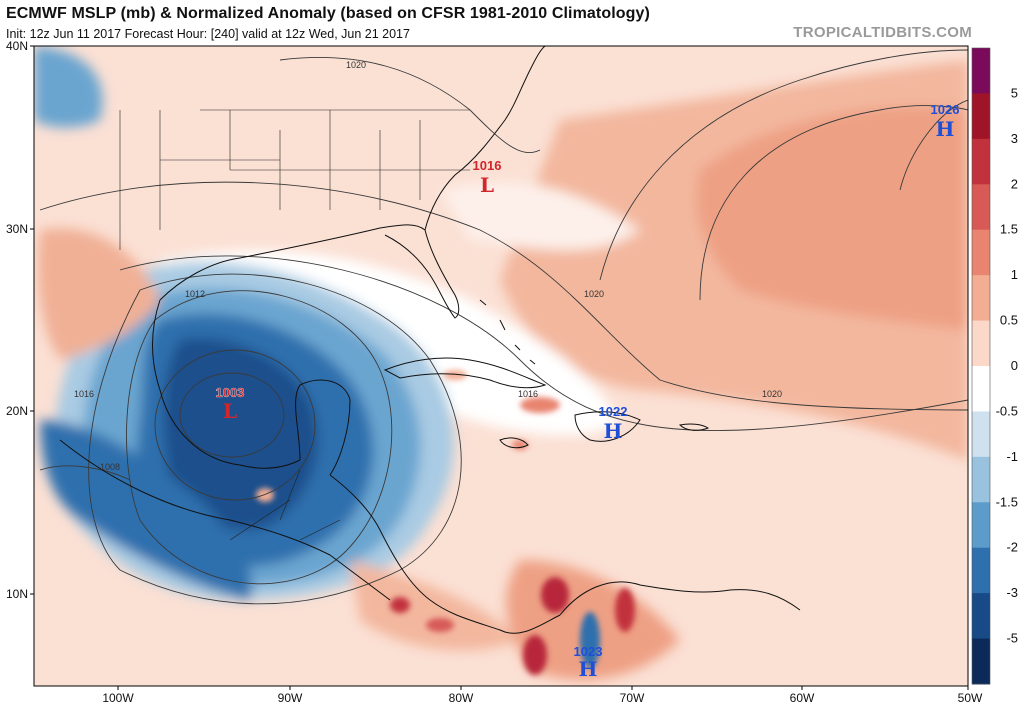 The width and height of the screenshot is (1024, 706). Describe the element at coordinates (17, 594) in the screenshot. I see `lat-label: 10N` at that location.